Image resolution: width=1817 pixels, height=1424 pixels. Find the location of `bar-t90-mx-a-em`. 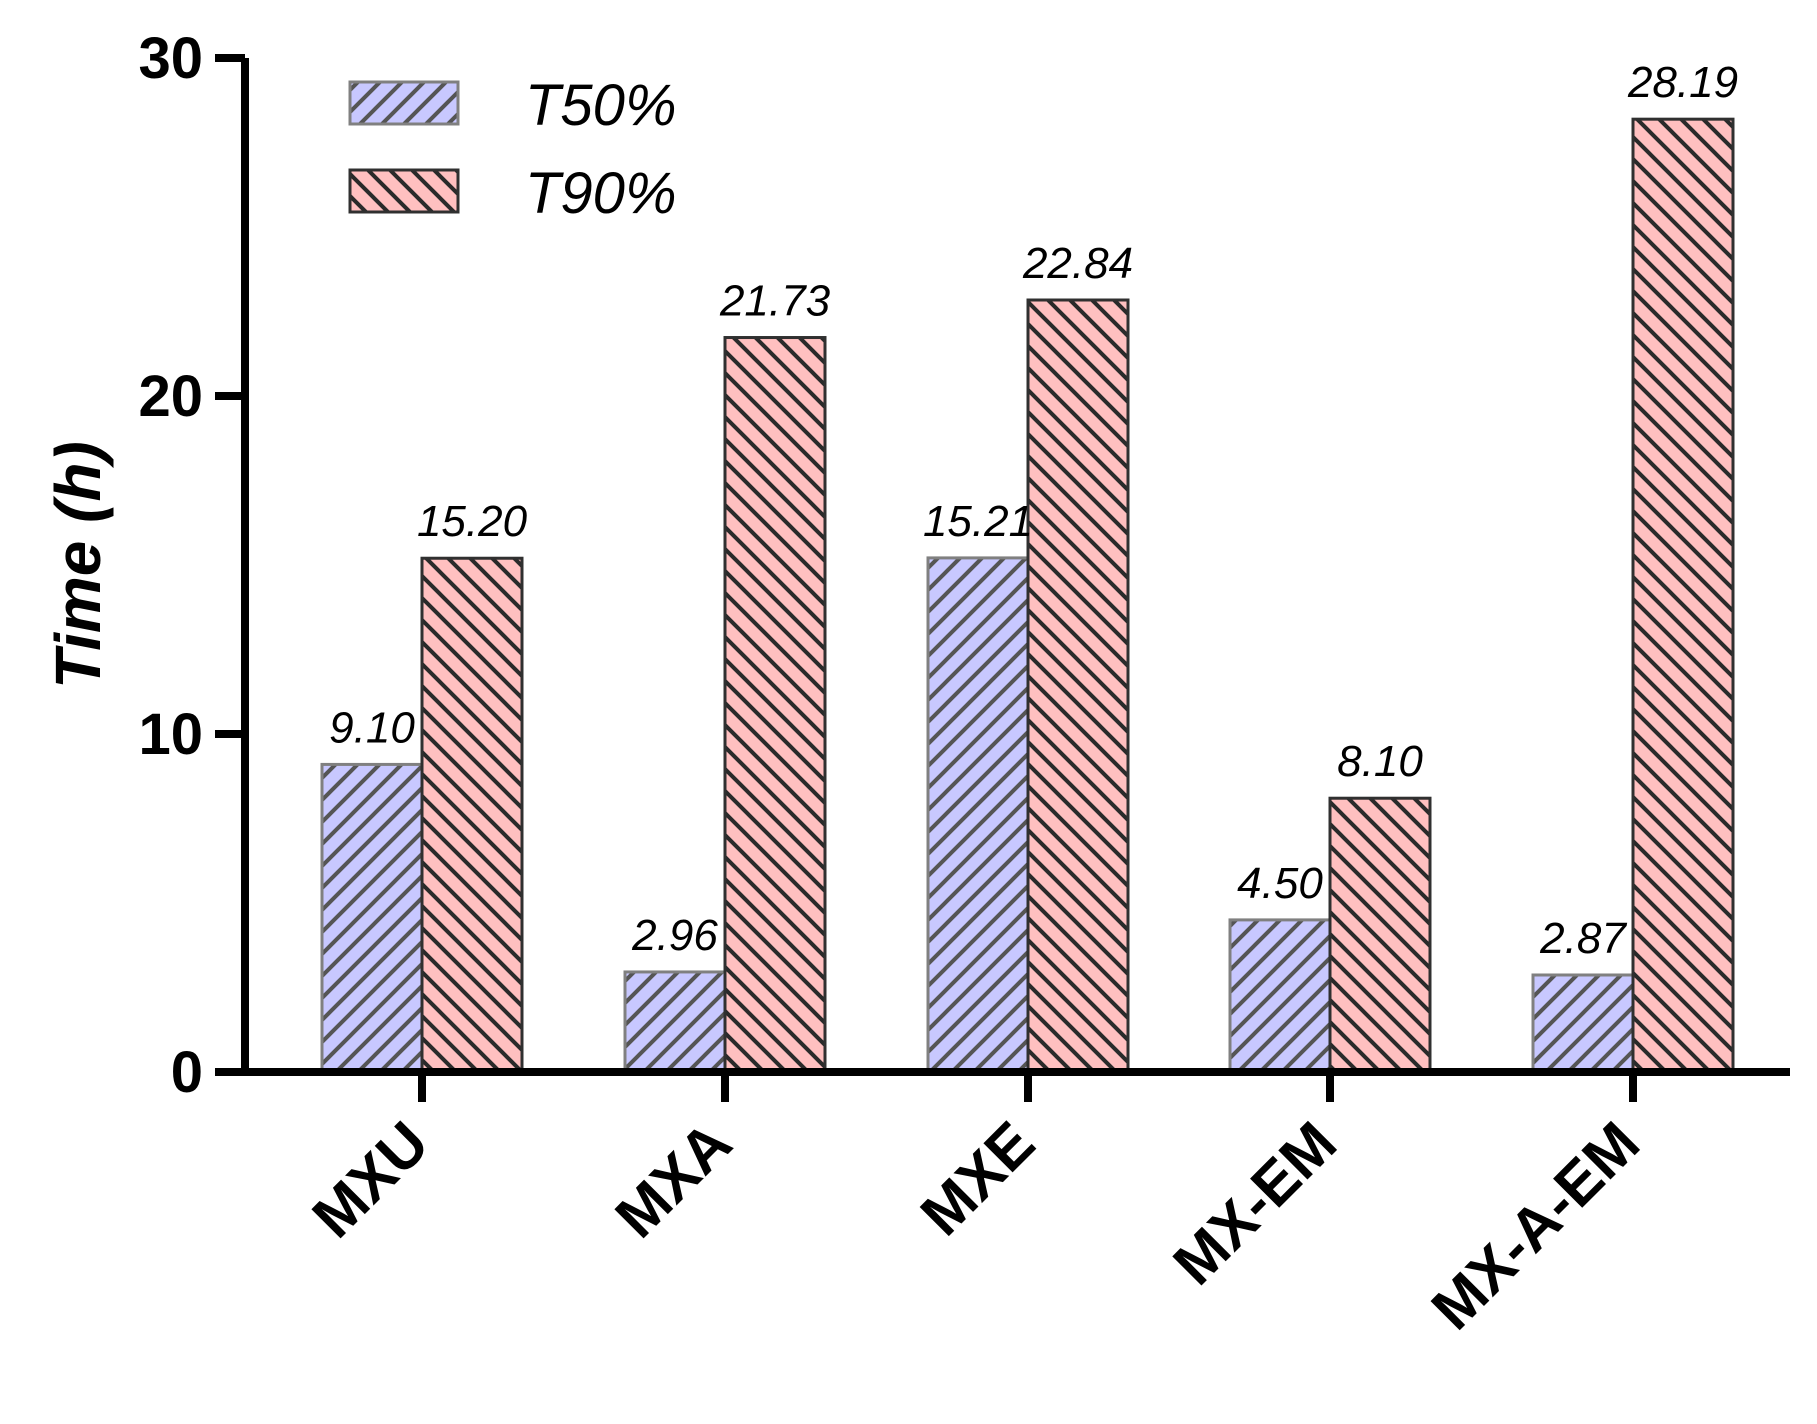

bar-t90-mx-a-em is located at coordinates (1683, 595).